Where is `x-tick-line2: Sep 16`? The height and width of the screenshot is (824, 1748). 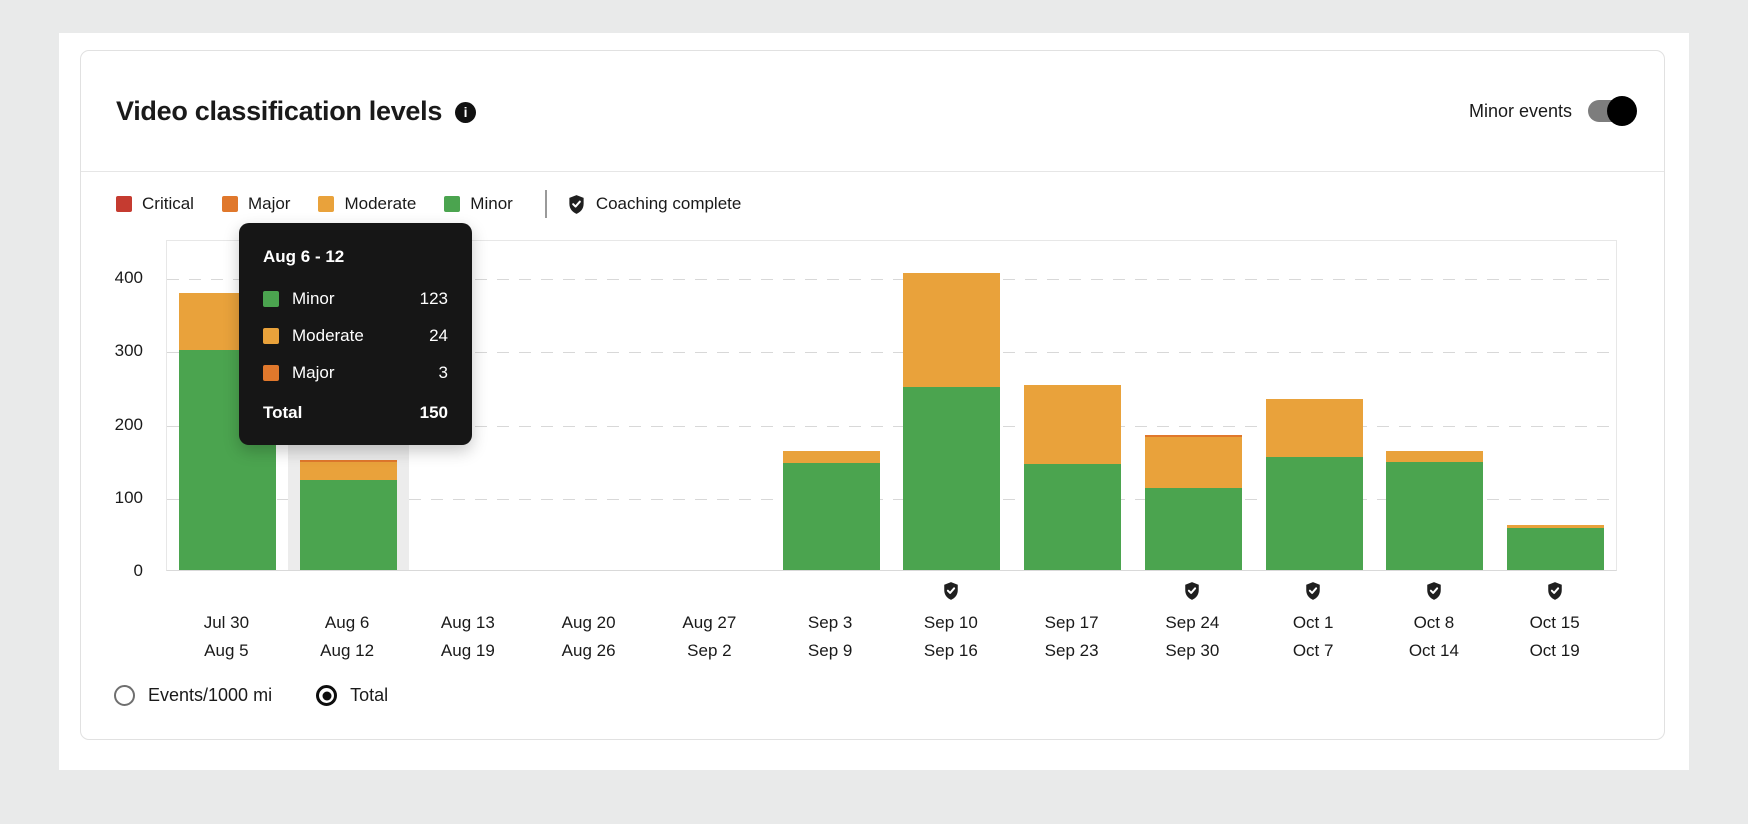 x-tick-line2: Sep 16 is located at coordinates (950, 650).